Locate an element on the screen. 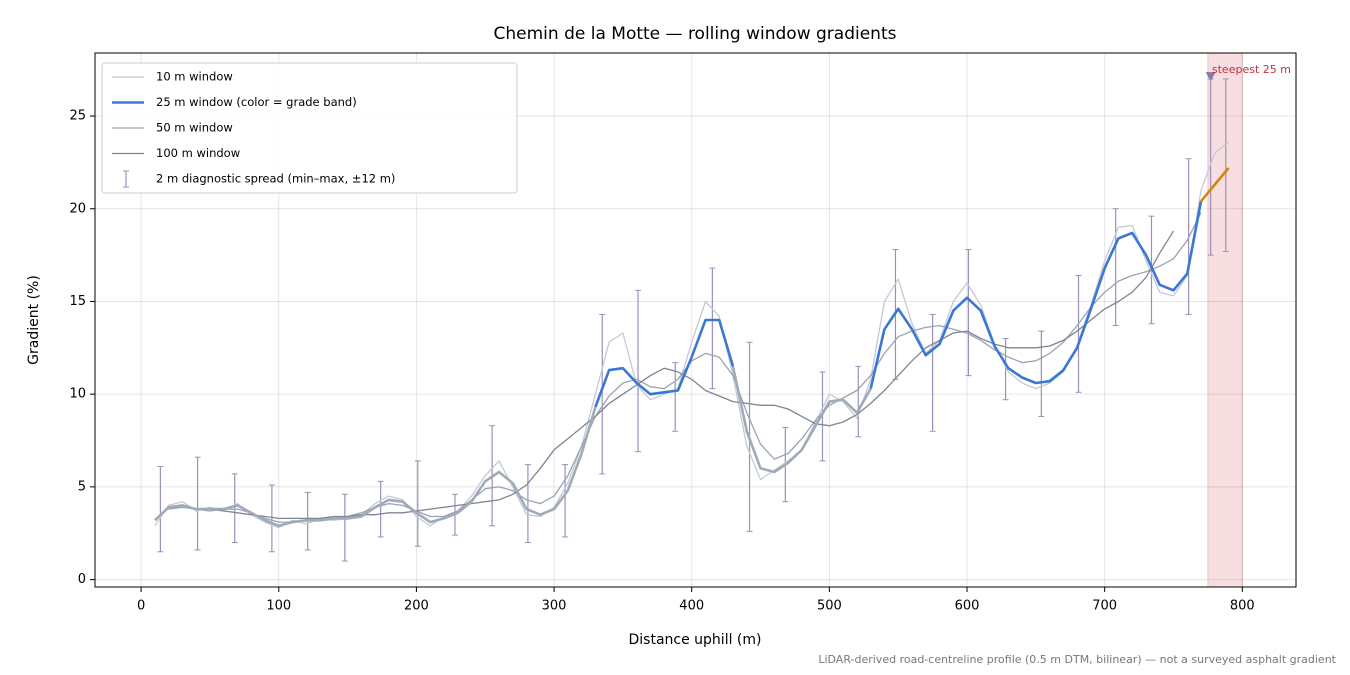 The image size is (1350, 675). x-tick-label: 600 is located at coordinates (967, 606).